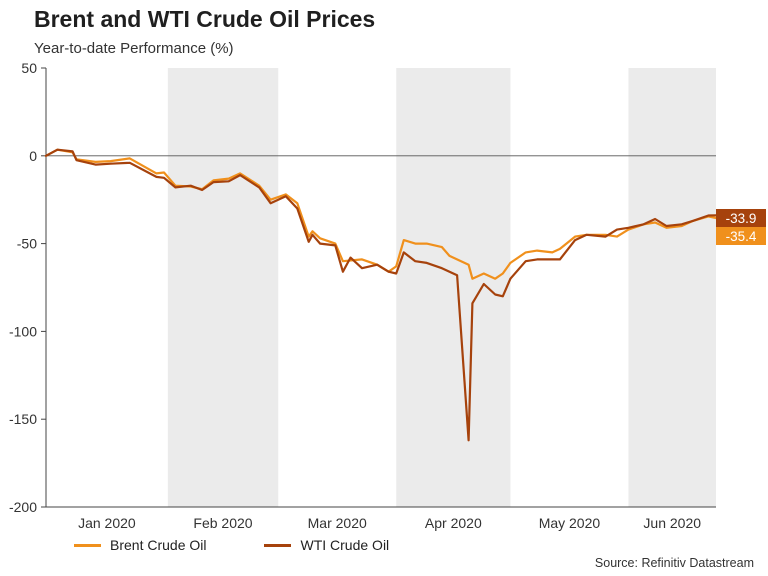  What do you see at coordinates (231, 545) in the screenshot?
I see `legend: Brent Crude Oil WTI Crude Oil` at bounding box center [231, 545].